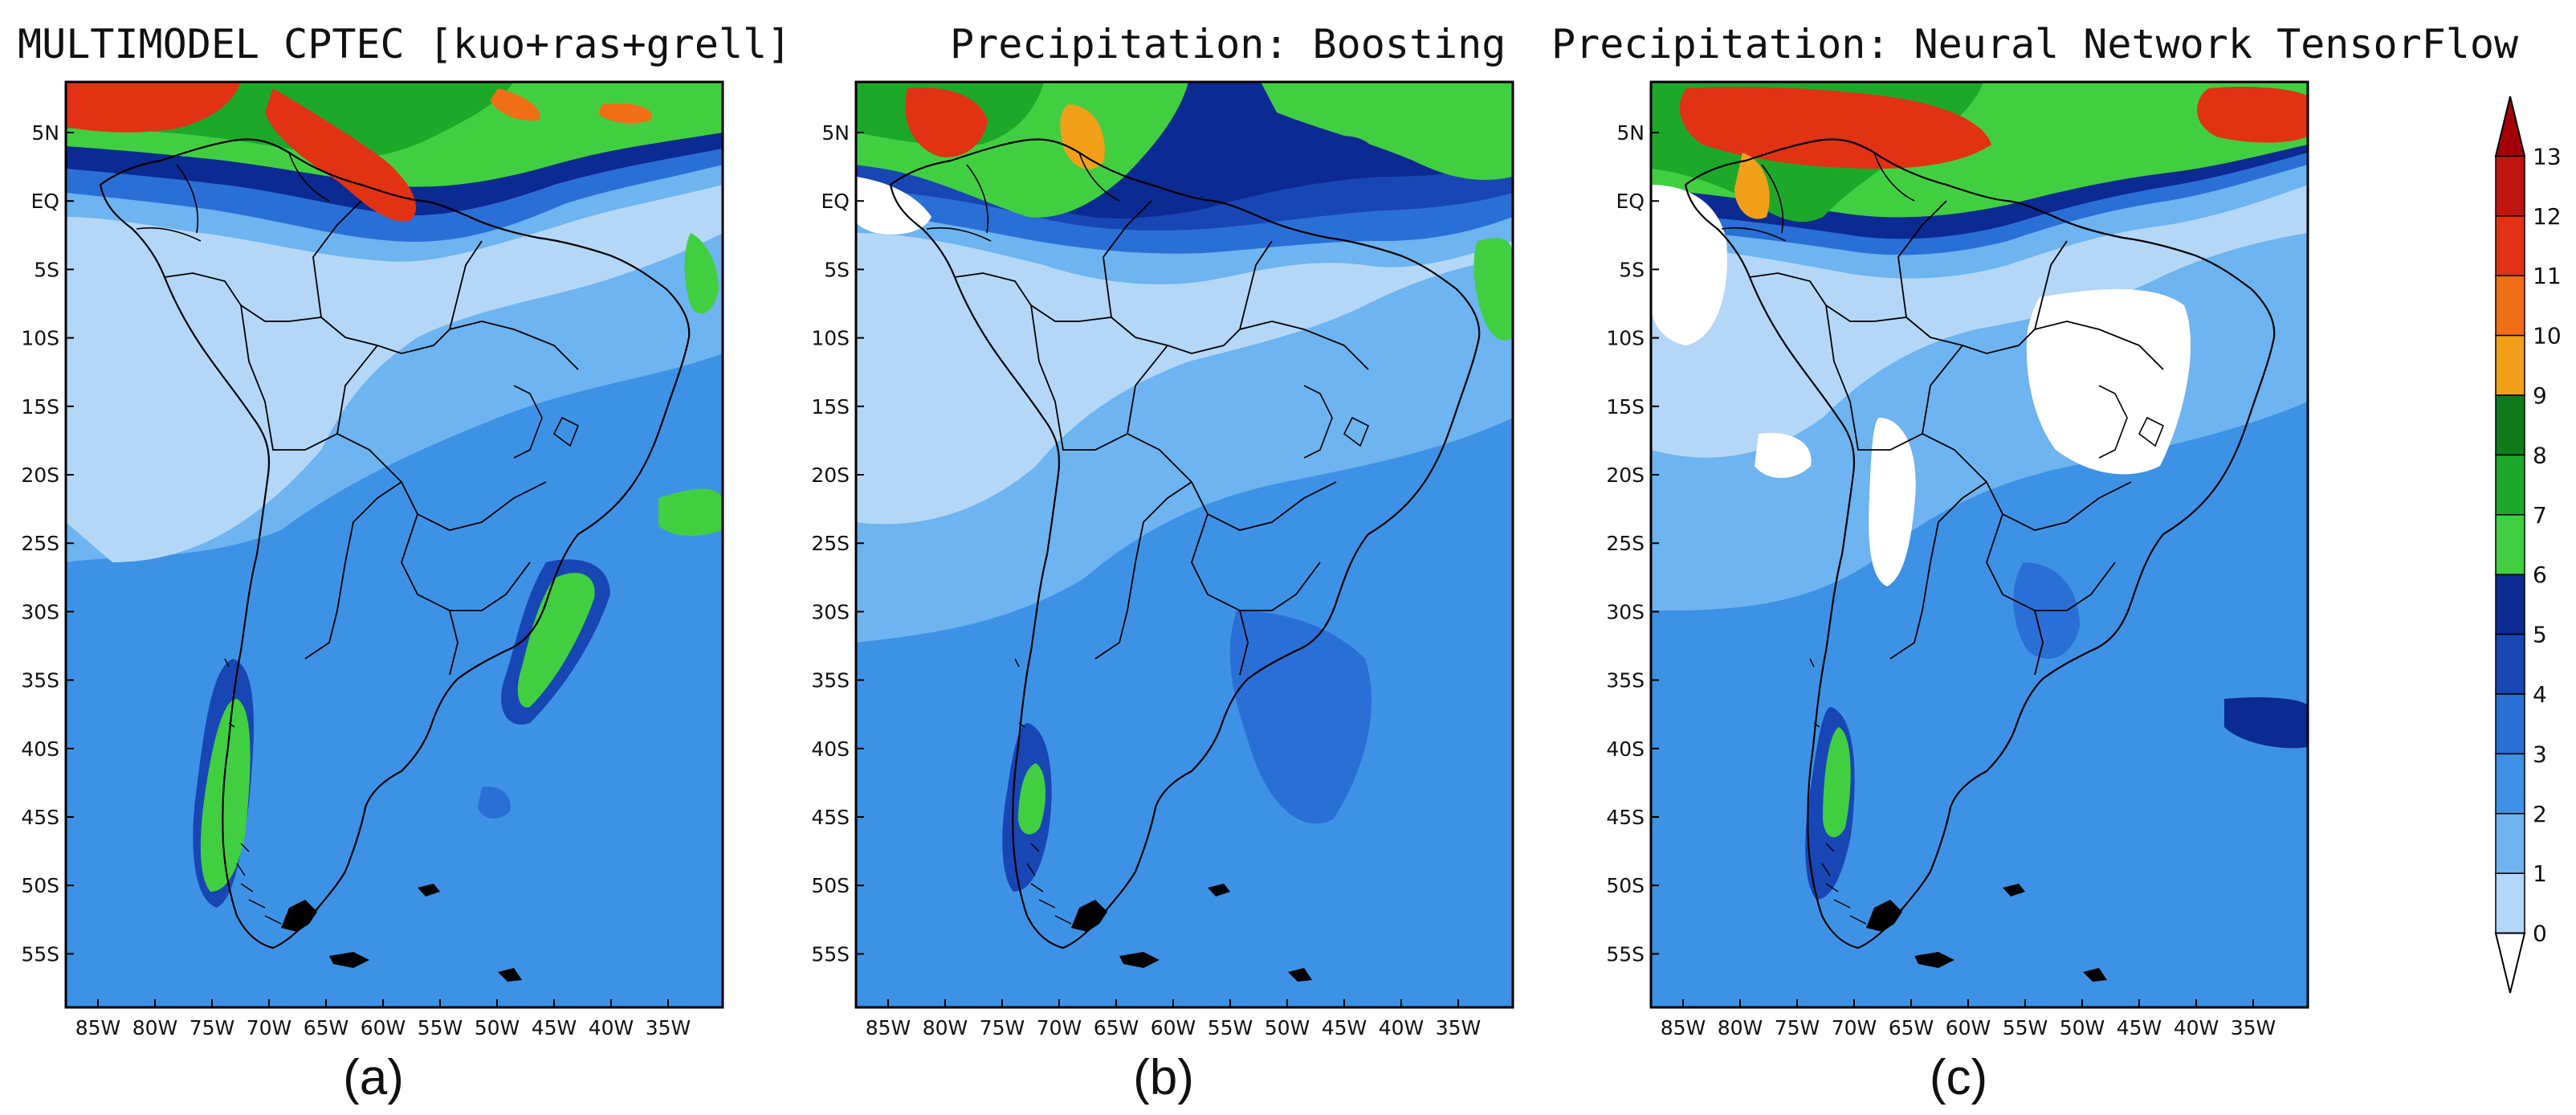 Image resolution: width=2576 pixels, height=1115 pixels. What do you see at coordinates (1958, 1078) in the screenshot?
I see `panel-c-tag: (c)` at bounding box center [1958, 1078].